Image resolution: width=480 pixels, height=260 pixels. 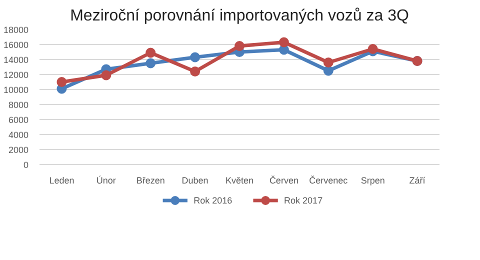 I want to click on x-tick-label: Červen, so click(x=283, y=181).